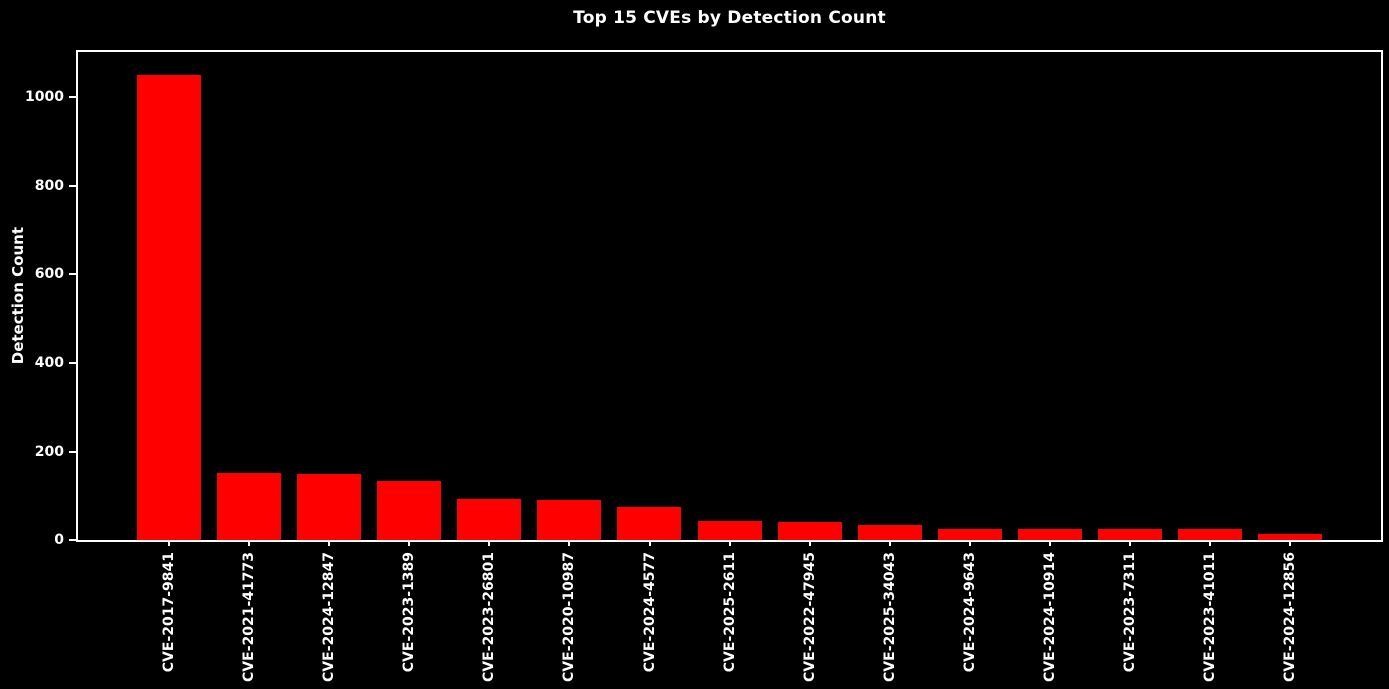  What do you see at coordinates (1049, 617) in the screenshot?
I see `x-tick-label: CVE-2024-10914` at bounding box center [1049, 617].